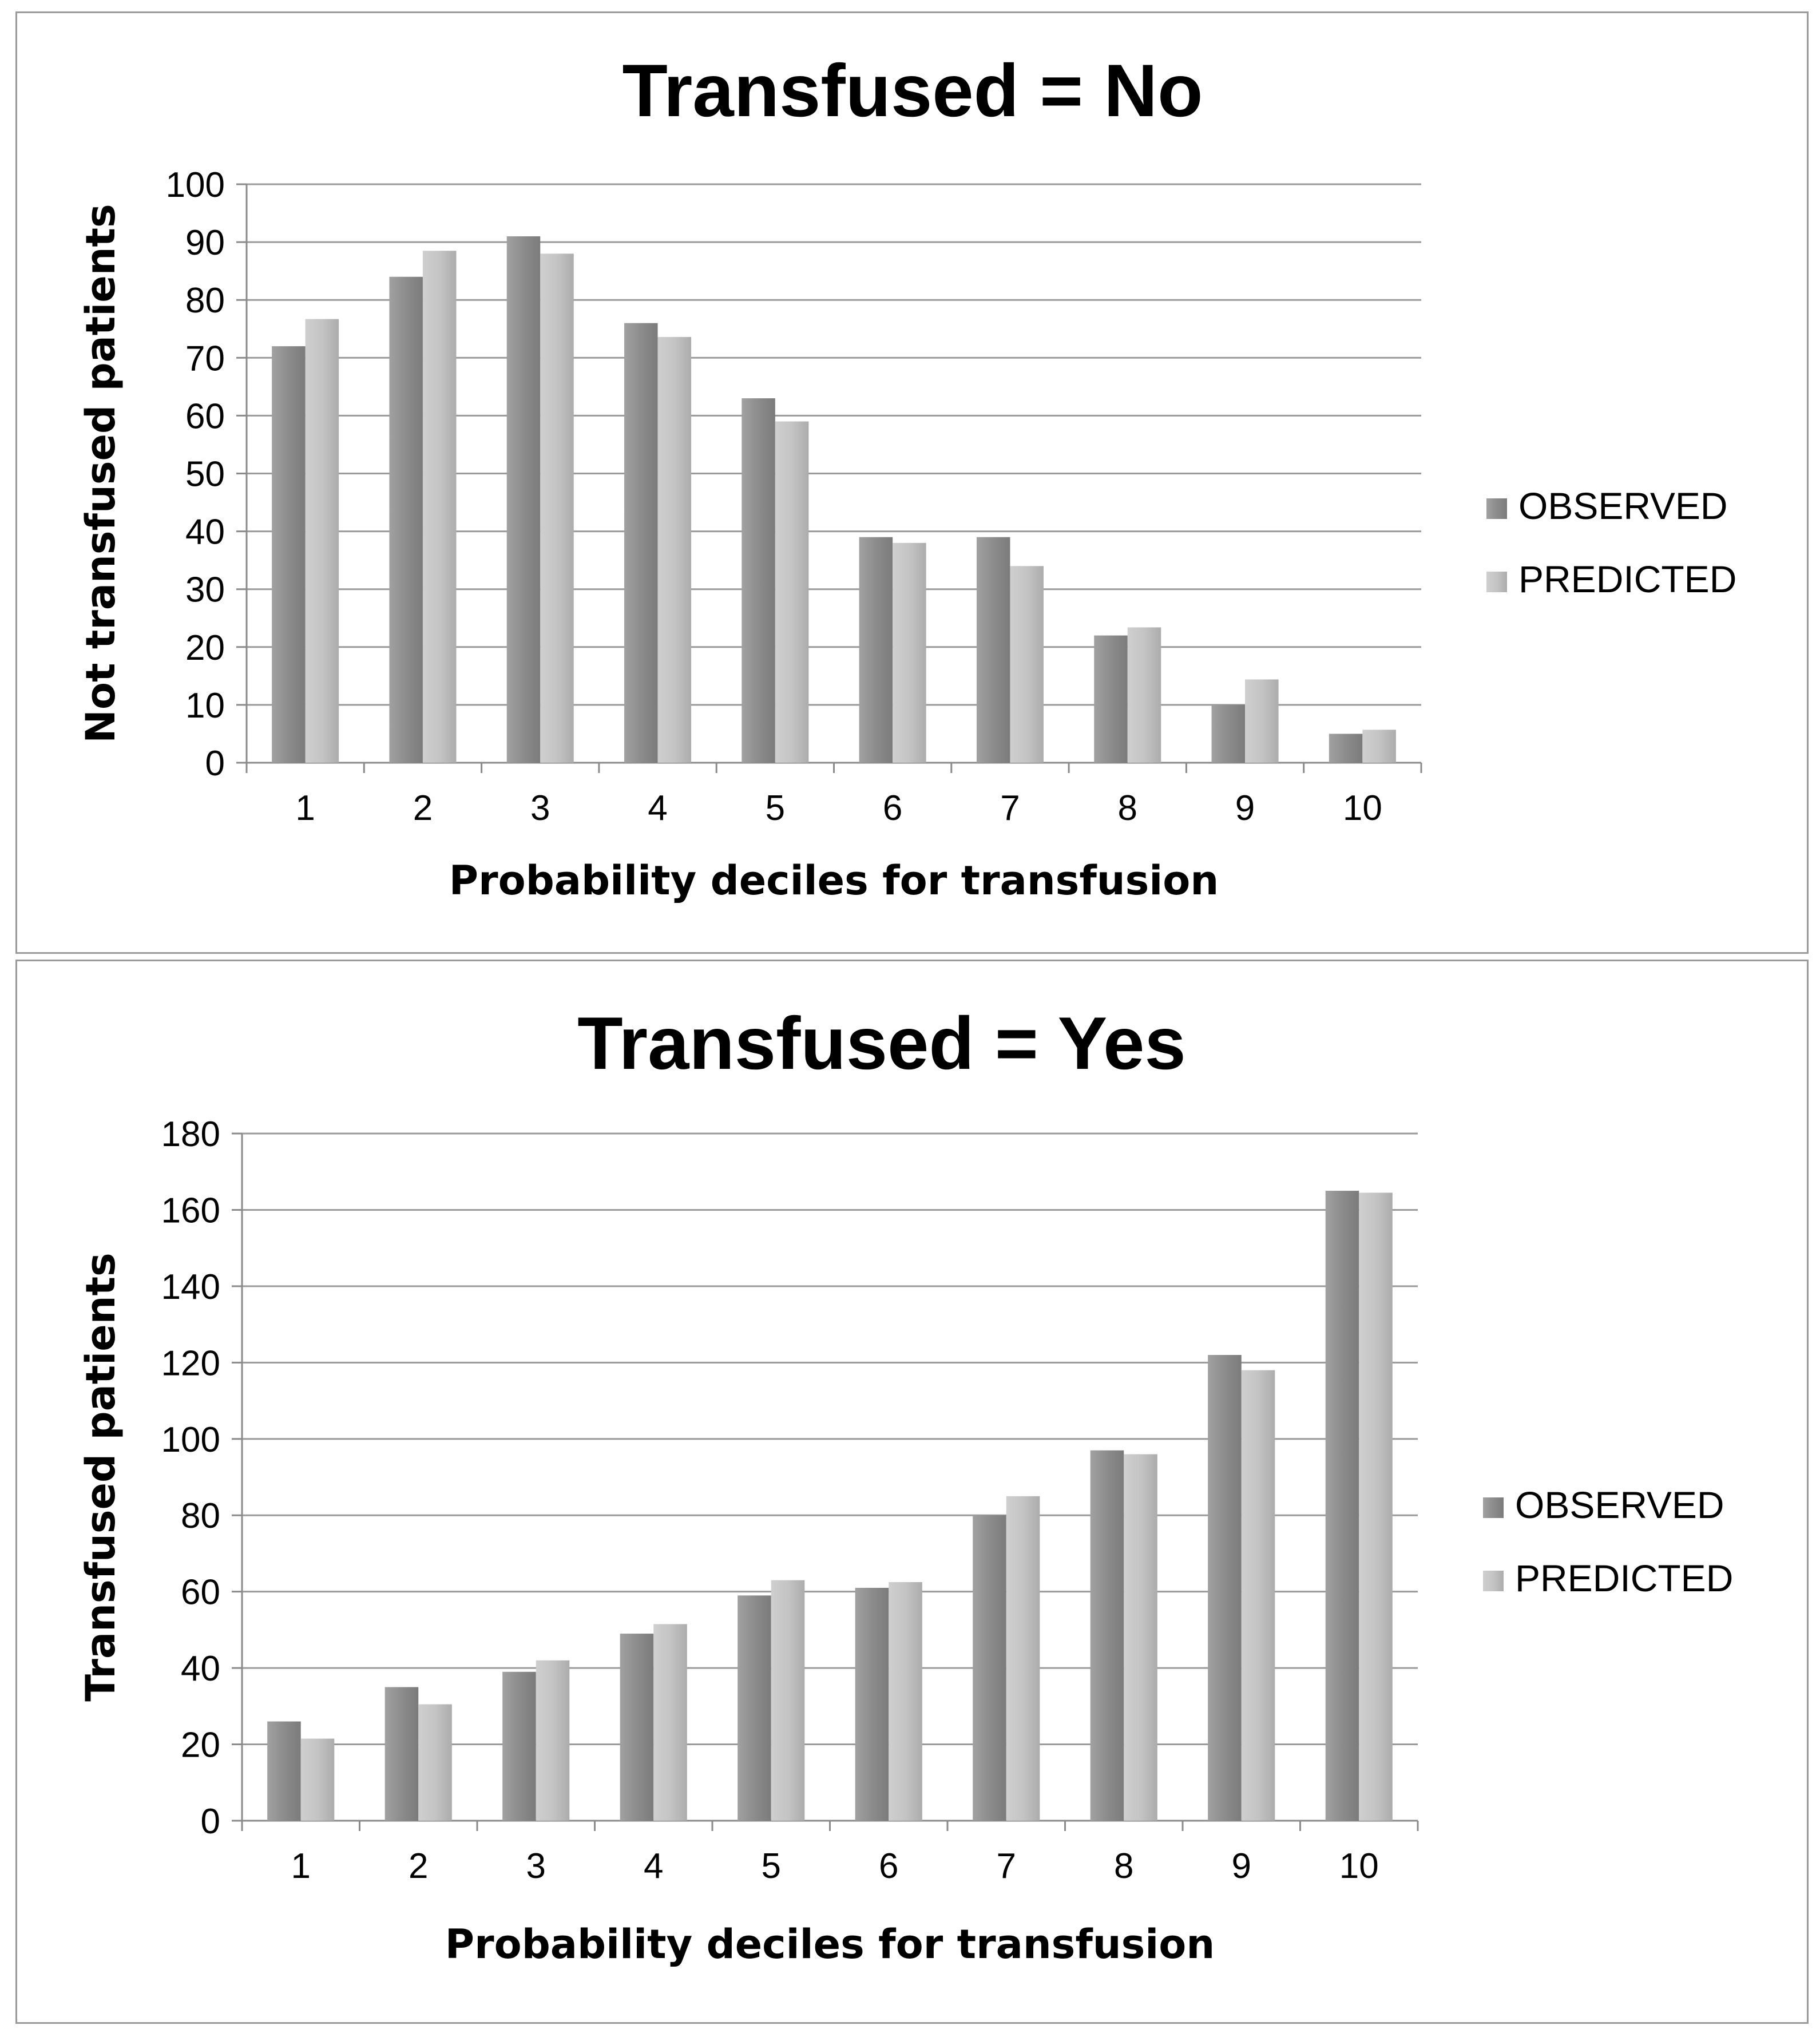  I want to click on y-tick-label: 70, so click(205, 358).